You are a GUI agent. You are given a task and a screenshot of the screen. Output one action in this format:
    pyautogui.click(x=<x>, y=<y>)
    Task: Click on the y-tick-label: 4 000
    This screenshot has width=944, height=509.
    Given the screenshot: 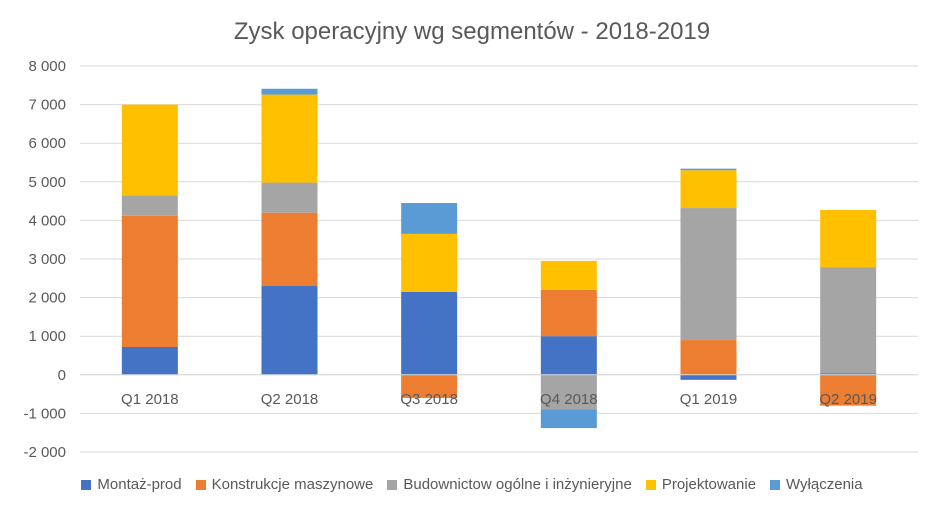 What is the action you would take?
    pyautogui.click(x=47, y=220)
    